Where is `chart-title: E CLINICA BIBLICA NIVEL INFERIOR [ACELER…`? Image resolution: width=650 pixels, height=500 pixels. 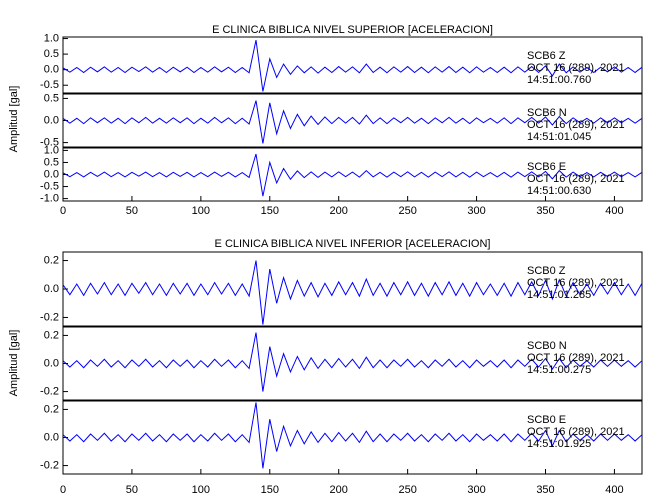 chart-title: E CLINICA BIBLICA NIVEL INFERIOR [ACELER… is located at coordinates (353, 244).